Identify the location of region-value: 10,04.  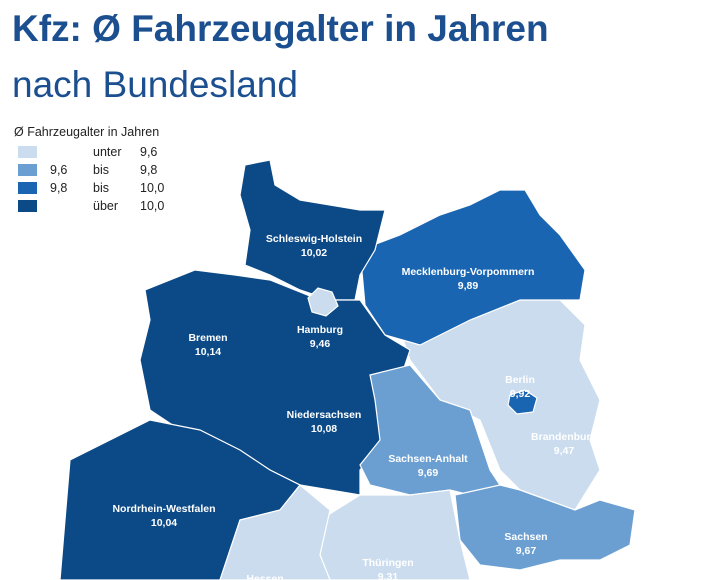
(164, 523).